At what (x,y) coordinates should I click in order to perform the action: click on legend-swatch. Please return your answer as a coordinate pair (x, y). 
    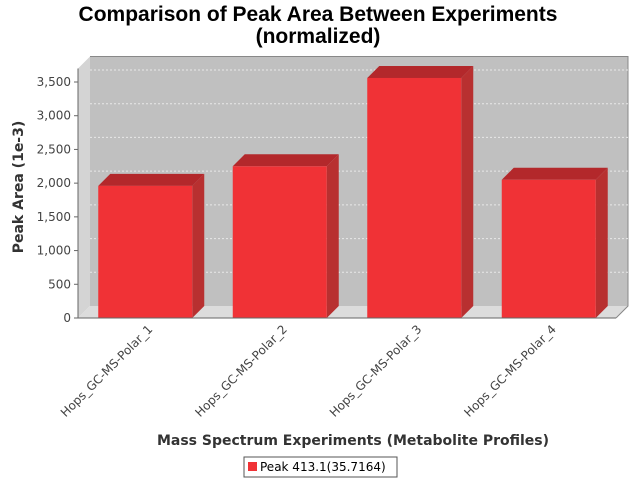
    Looking at the image, I should click on (252, 466).